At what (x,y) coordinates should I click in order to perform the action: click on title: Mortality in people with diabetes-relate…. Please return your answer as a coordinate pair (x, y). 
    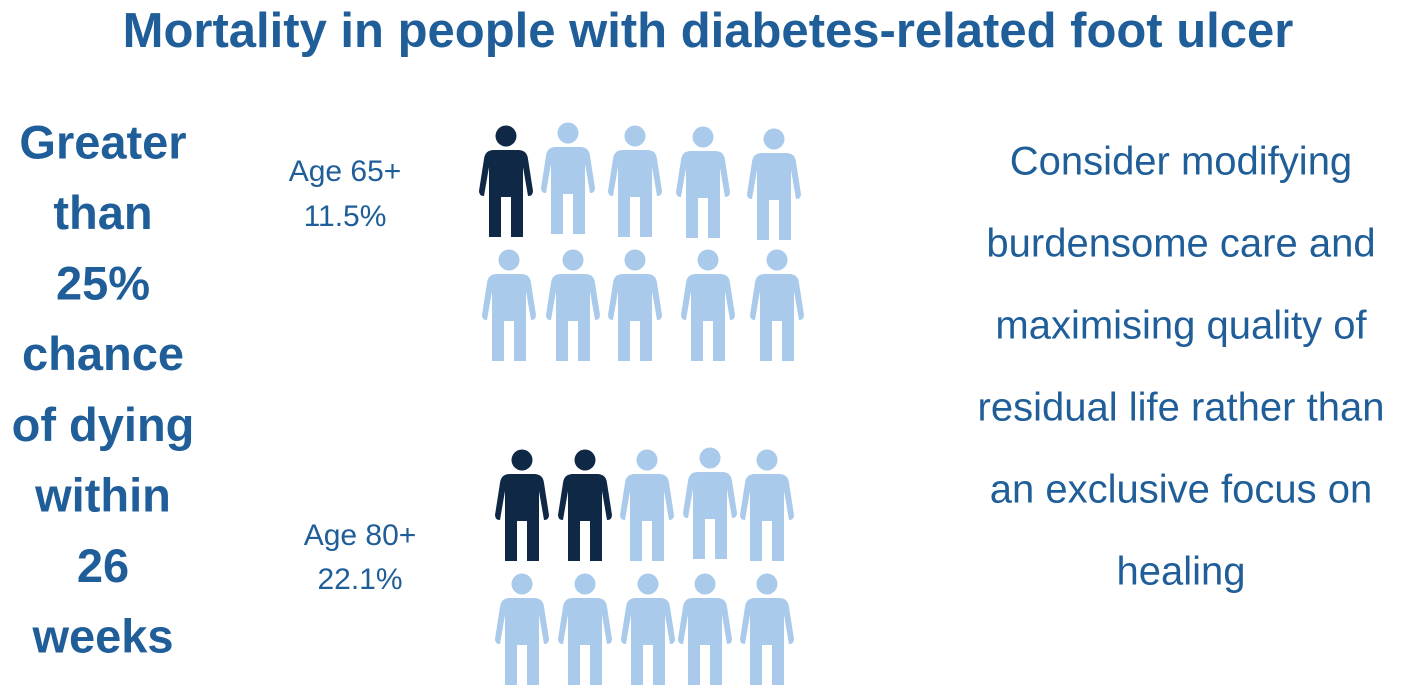
    Looking at the image, I should click on (708, 31).